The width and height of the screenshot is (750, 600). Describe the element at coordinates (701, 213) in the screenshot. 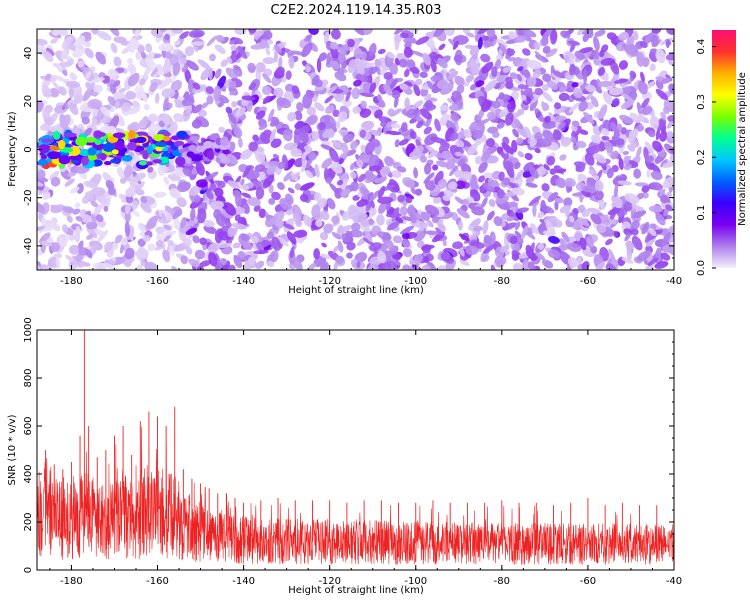

I see `colorbar-tick-label: 0.1` at that location.